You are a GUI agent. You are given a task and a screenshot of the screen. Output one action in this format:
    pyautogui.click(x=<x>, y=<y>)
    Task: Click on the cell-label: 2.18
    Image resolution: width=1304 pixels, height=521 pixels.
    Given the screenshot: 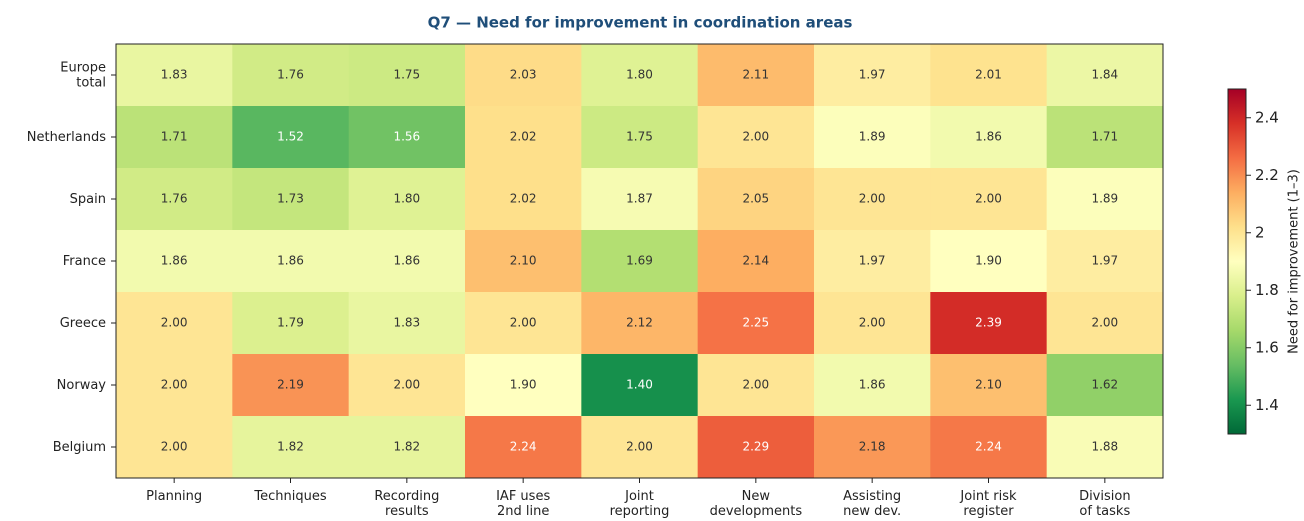 What is the action you would take?
    pyautogui.click(x=872, y=447)
    